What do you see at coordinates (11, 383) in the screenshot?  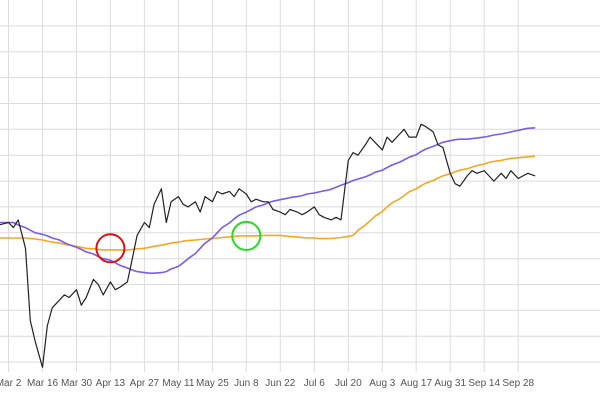 I see `x-tick-label: Mar 2` at bounding box center [11, 383].